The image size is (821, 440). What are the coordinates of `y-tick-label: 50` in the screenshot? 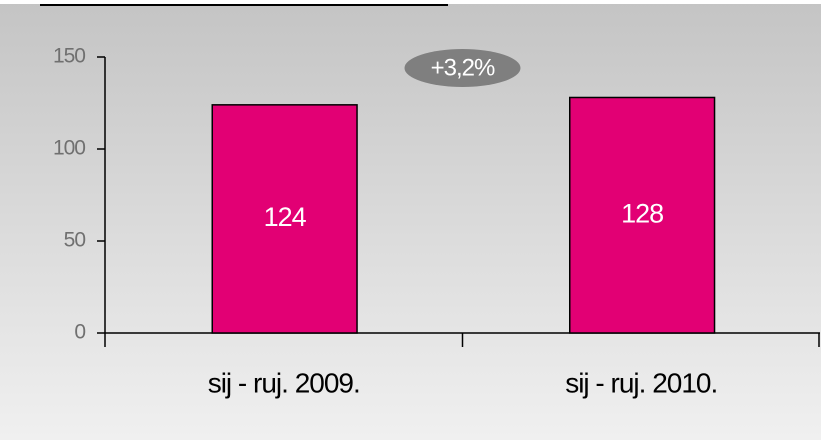 It's located at (75, 240).